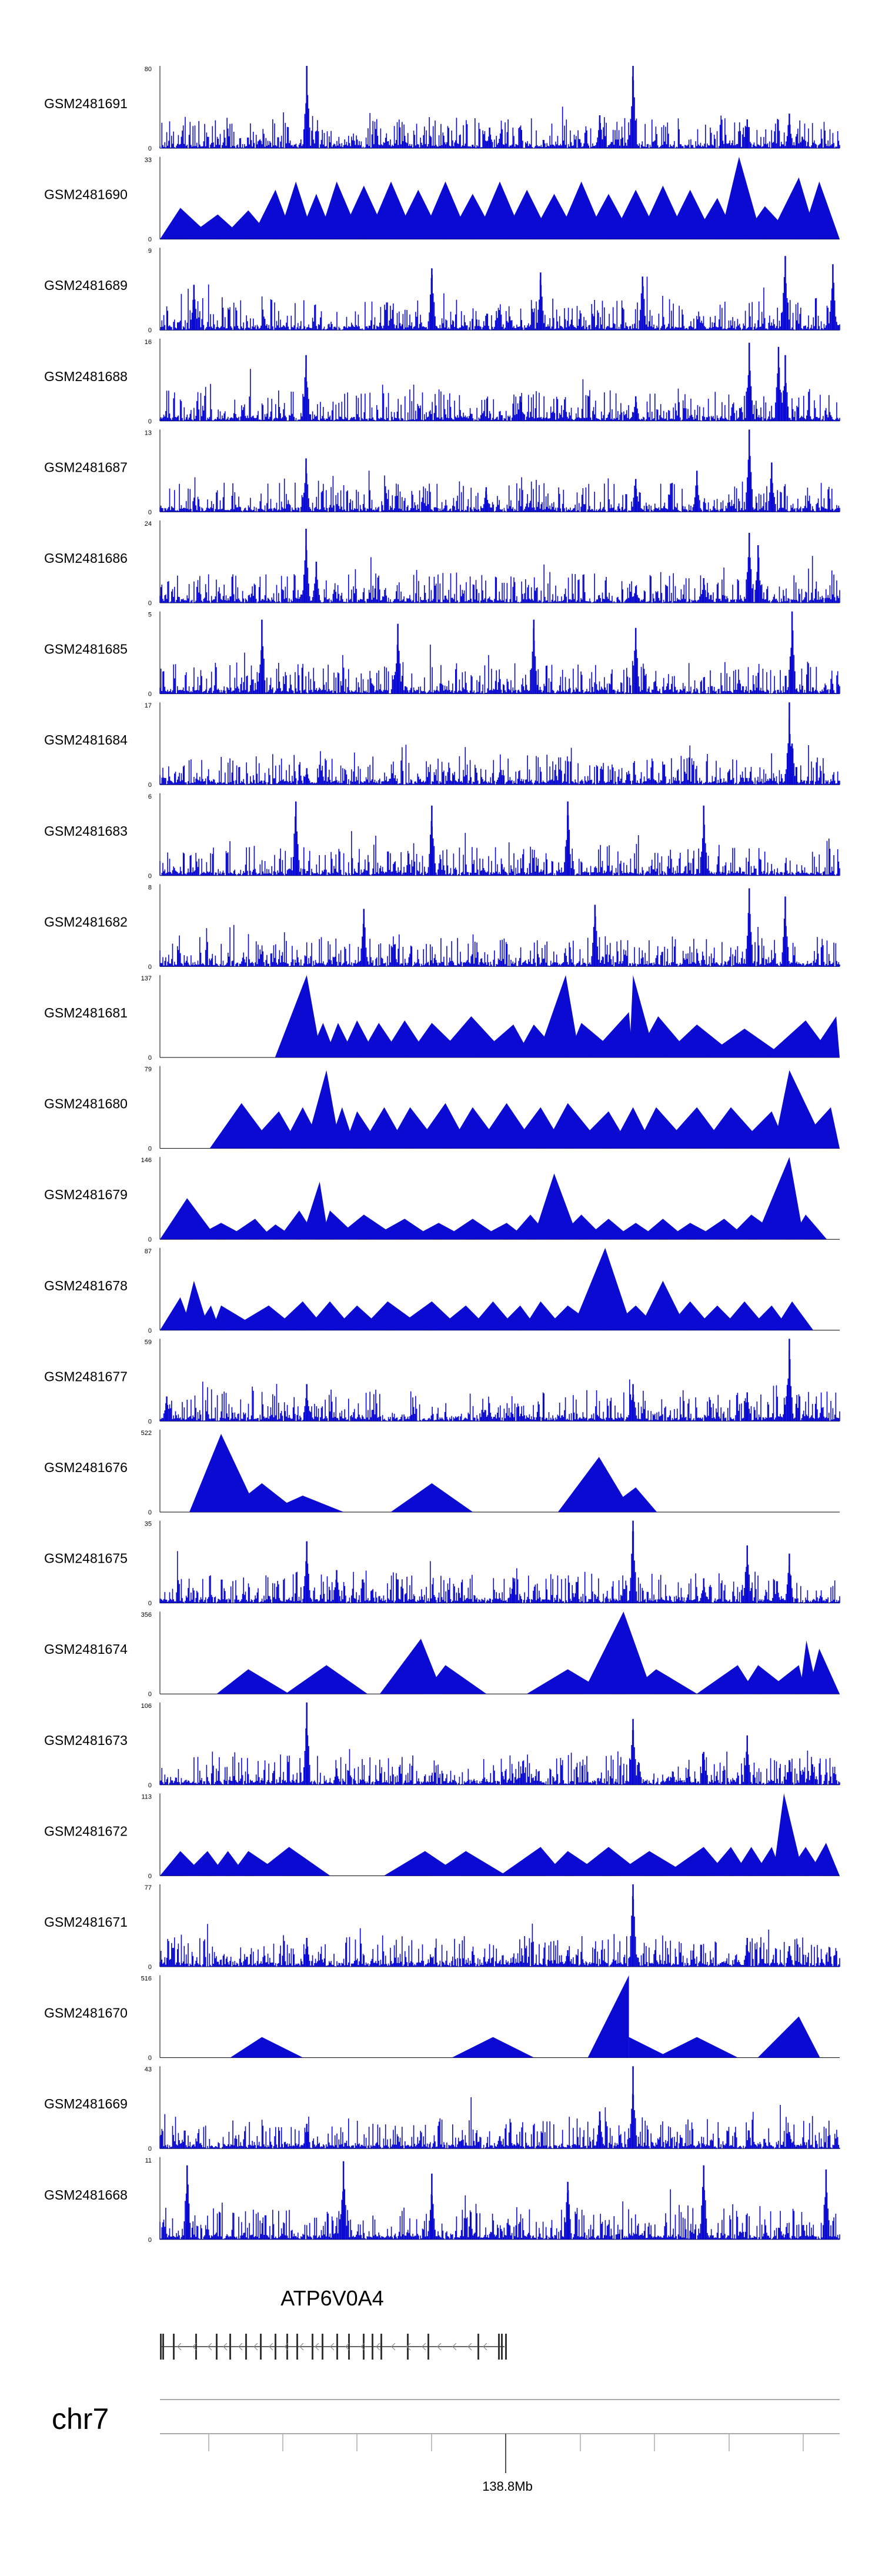 The width and height of the screenshot is (882, 2576). I want to click on track-label: GSM2481672, so click(86, 1830).